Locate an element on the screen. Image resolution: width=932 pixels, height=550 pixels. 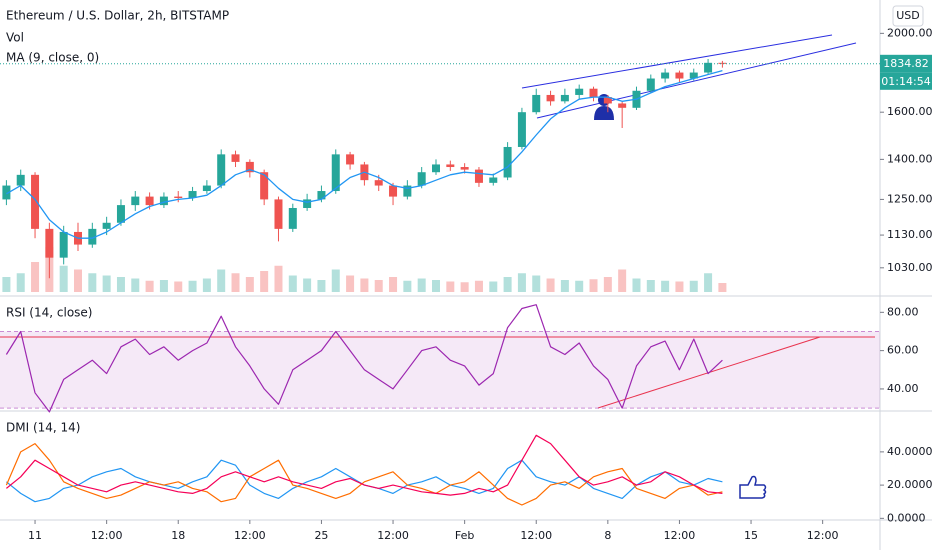
icon-body is located at coordinates (604, 113).